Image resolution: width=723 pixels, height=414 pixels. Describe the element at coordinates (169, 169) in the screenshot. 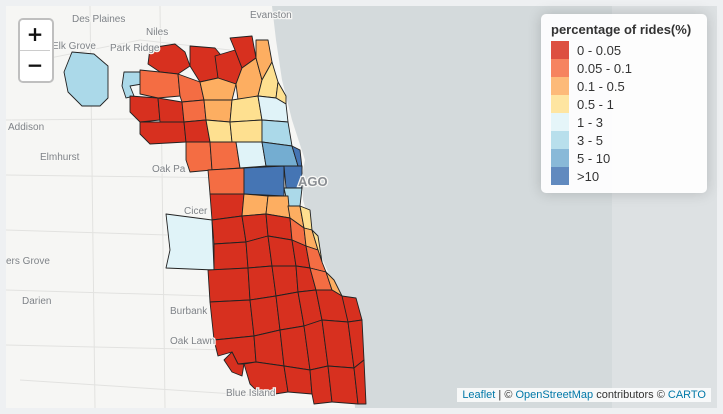

I see `label-oak-park: Oak Pa` at that location.